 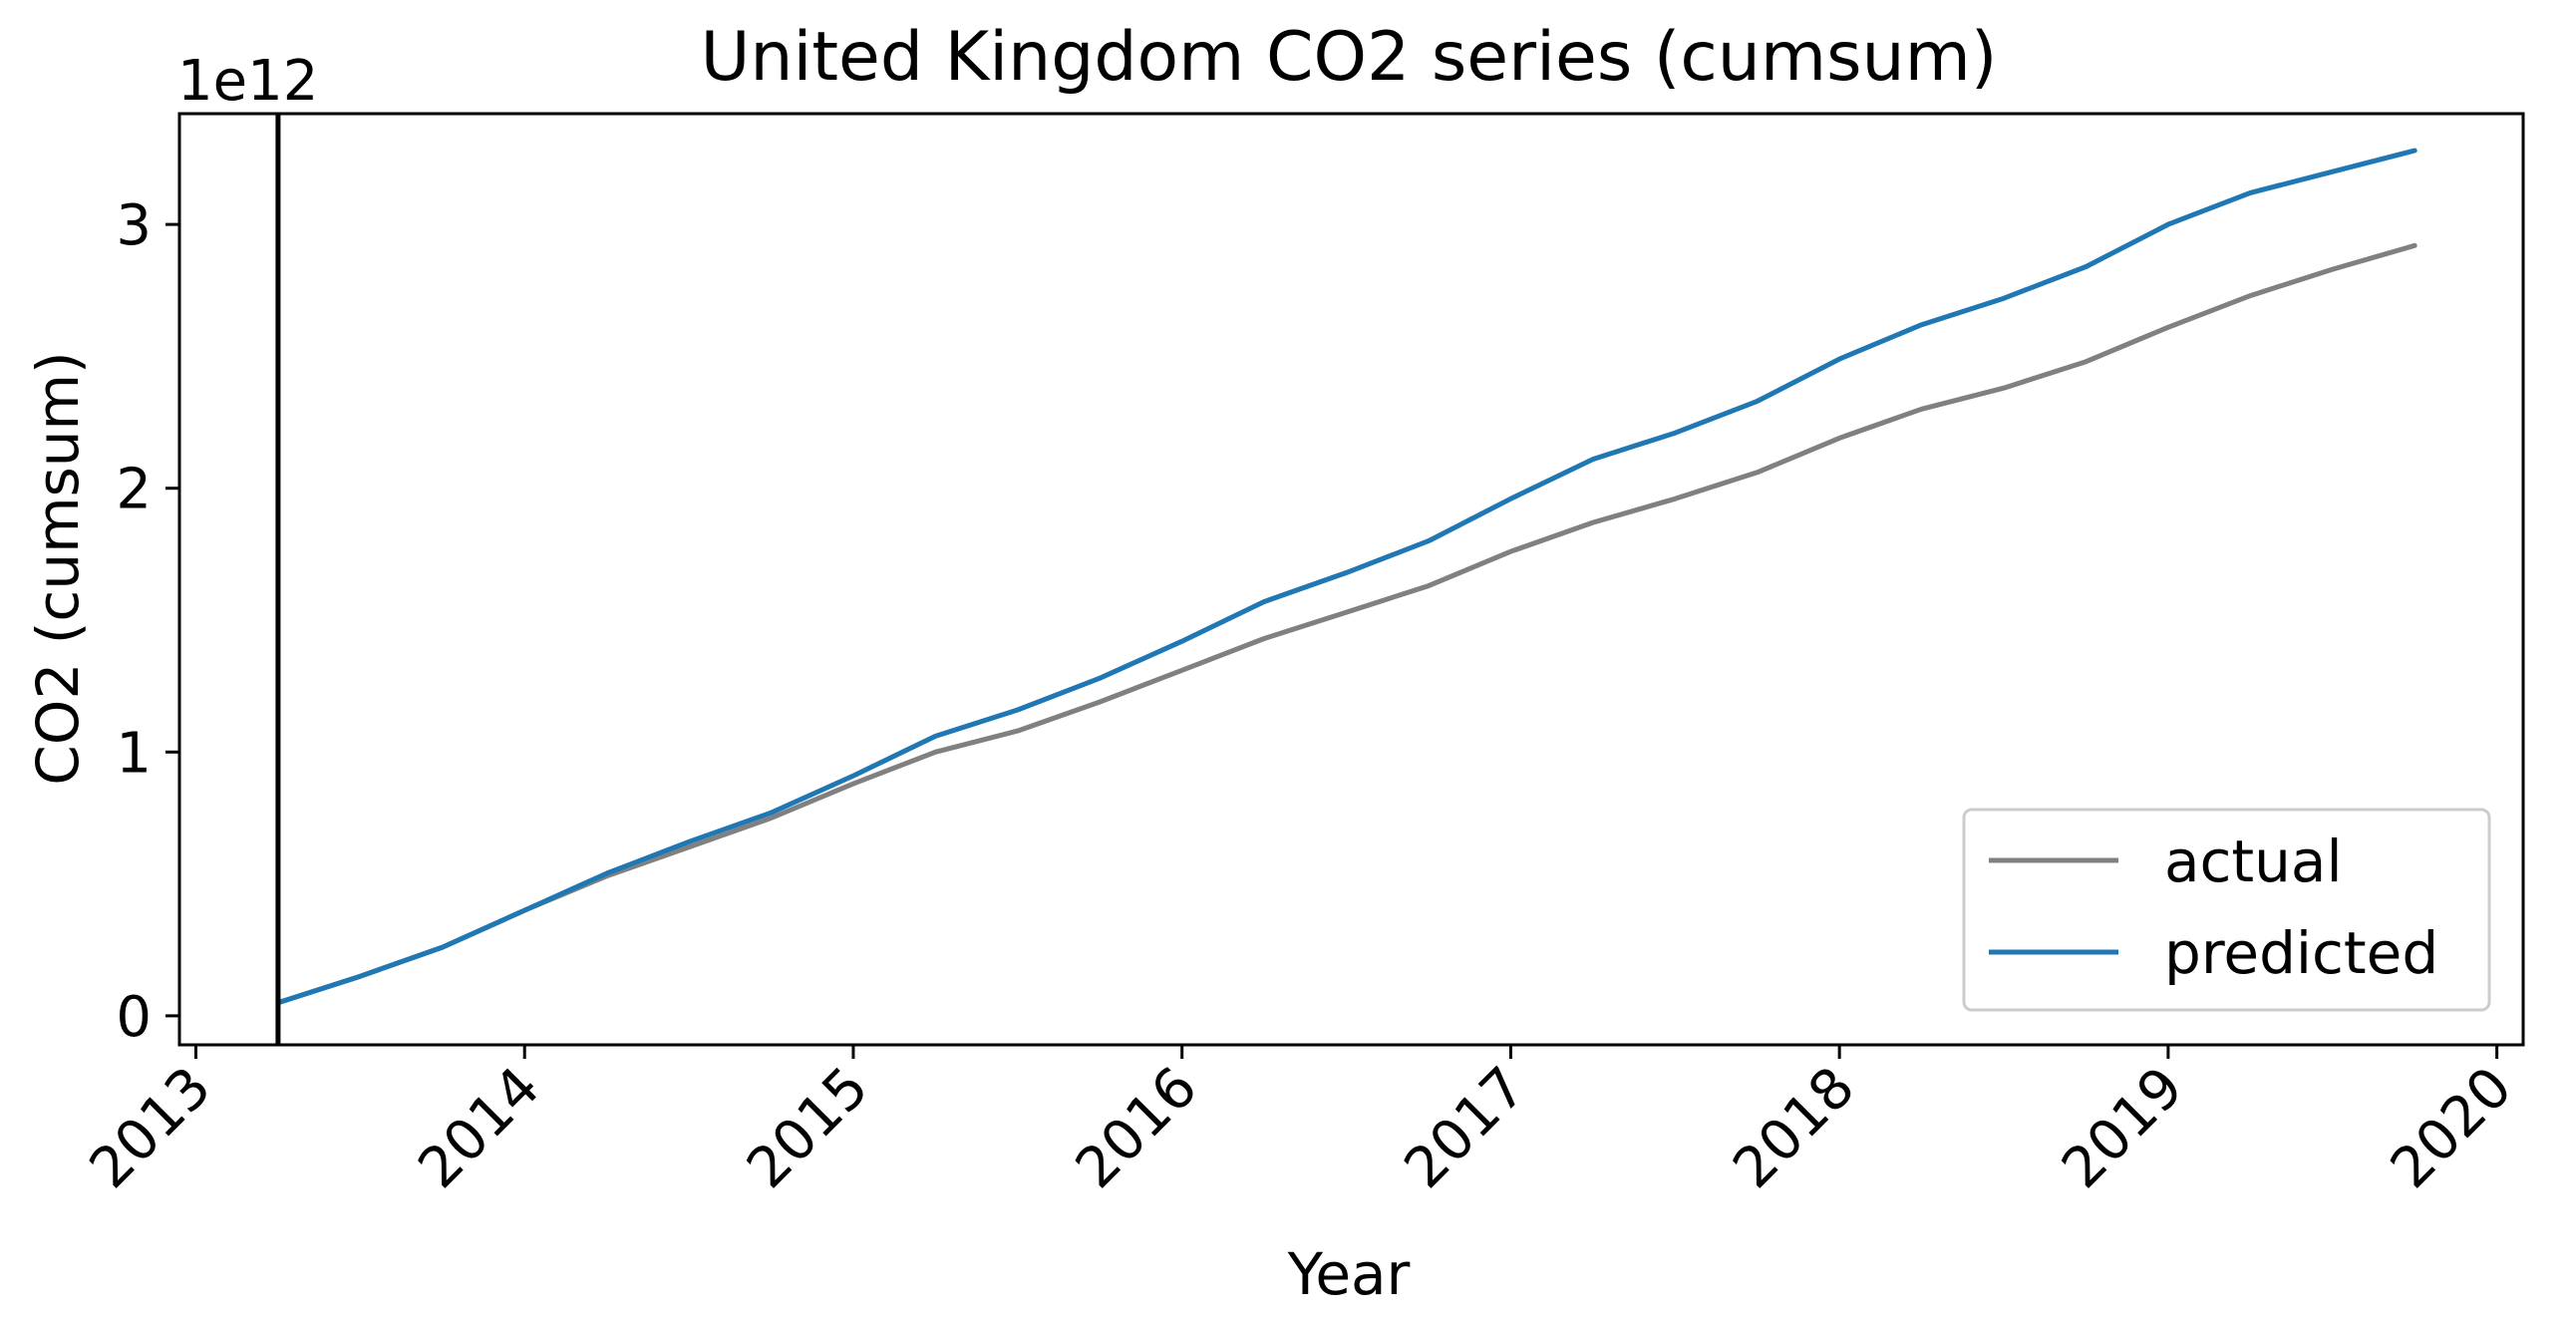 What do you see at coordinates (2226, 910) in the screenshot?
I see `legend: actual predicted` at bounding box center [2226, 910].